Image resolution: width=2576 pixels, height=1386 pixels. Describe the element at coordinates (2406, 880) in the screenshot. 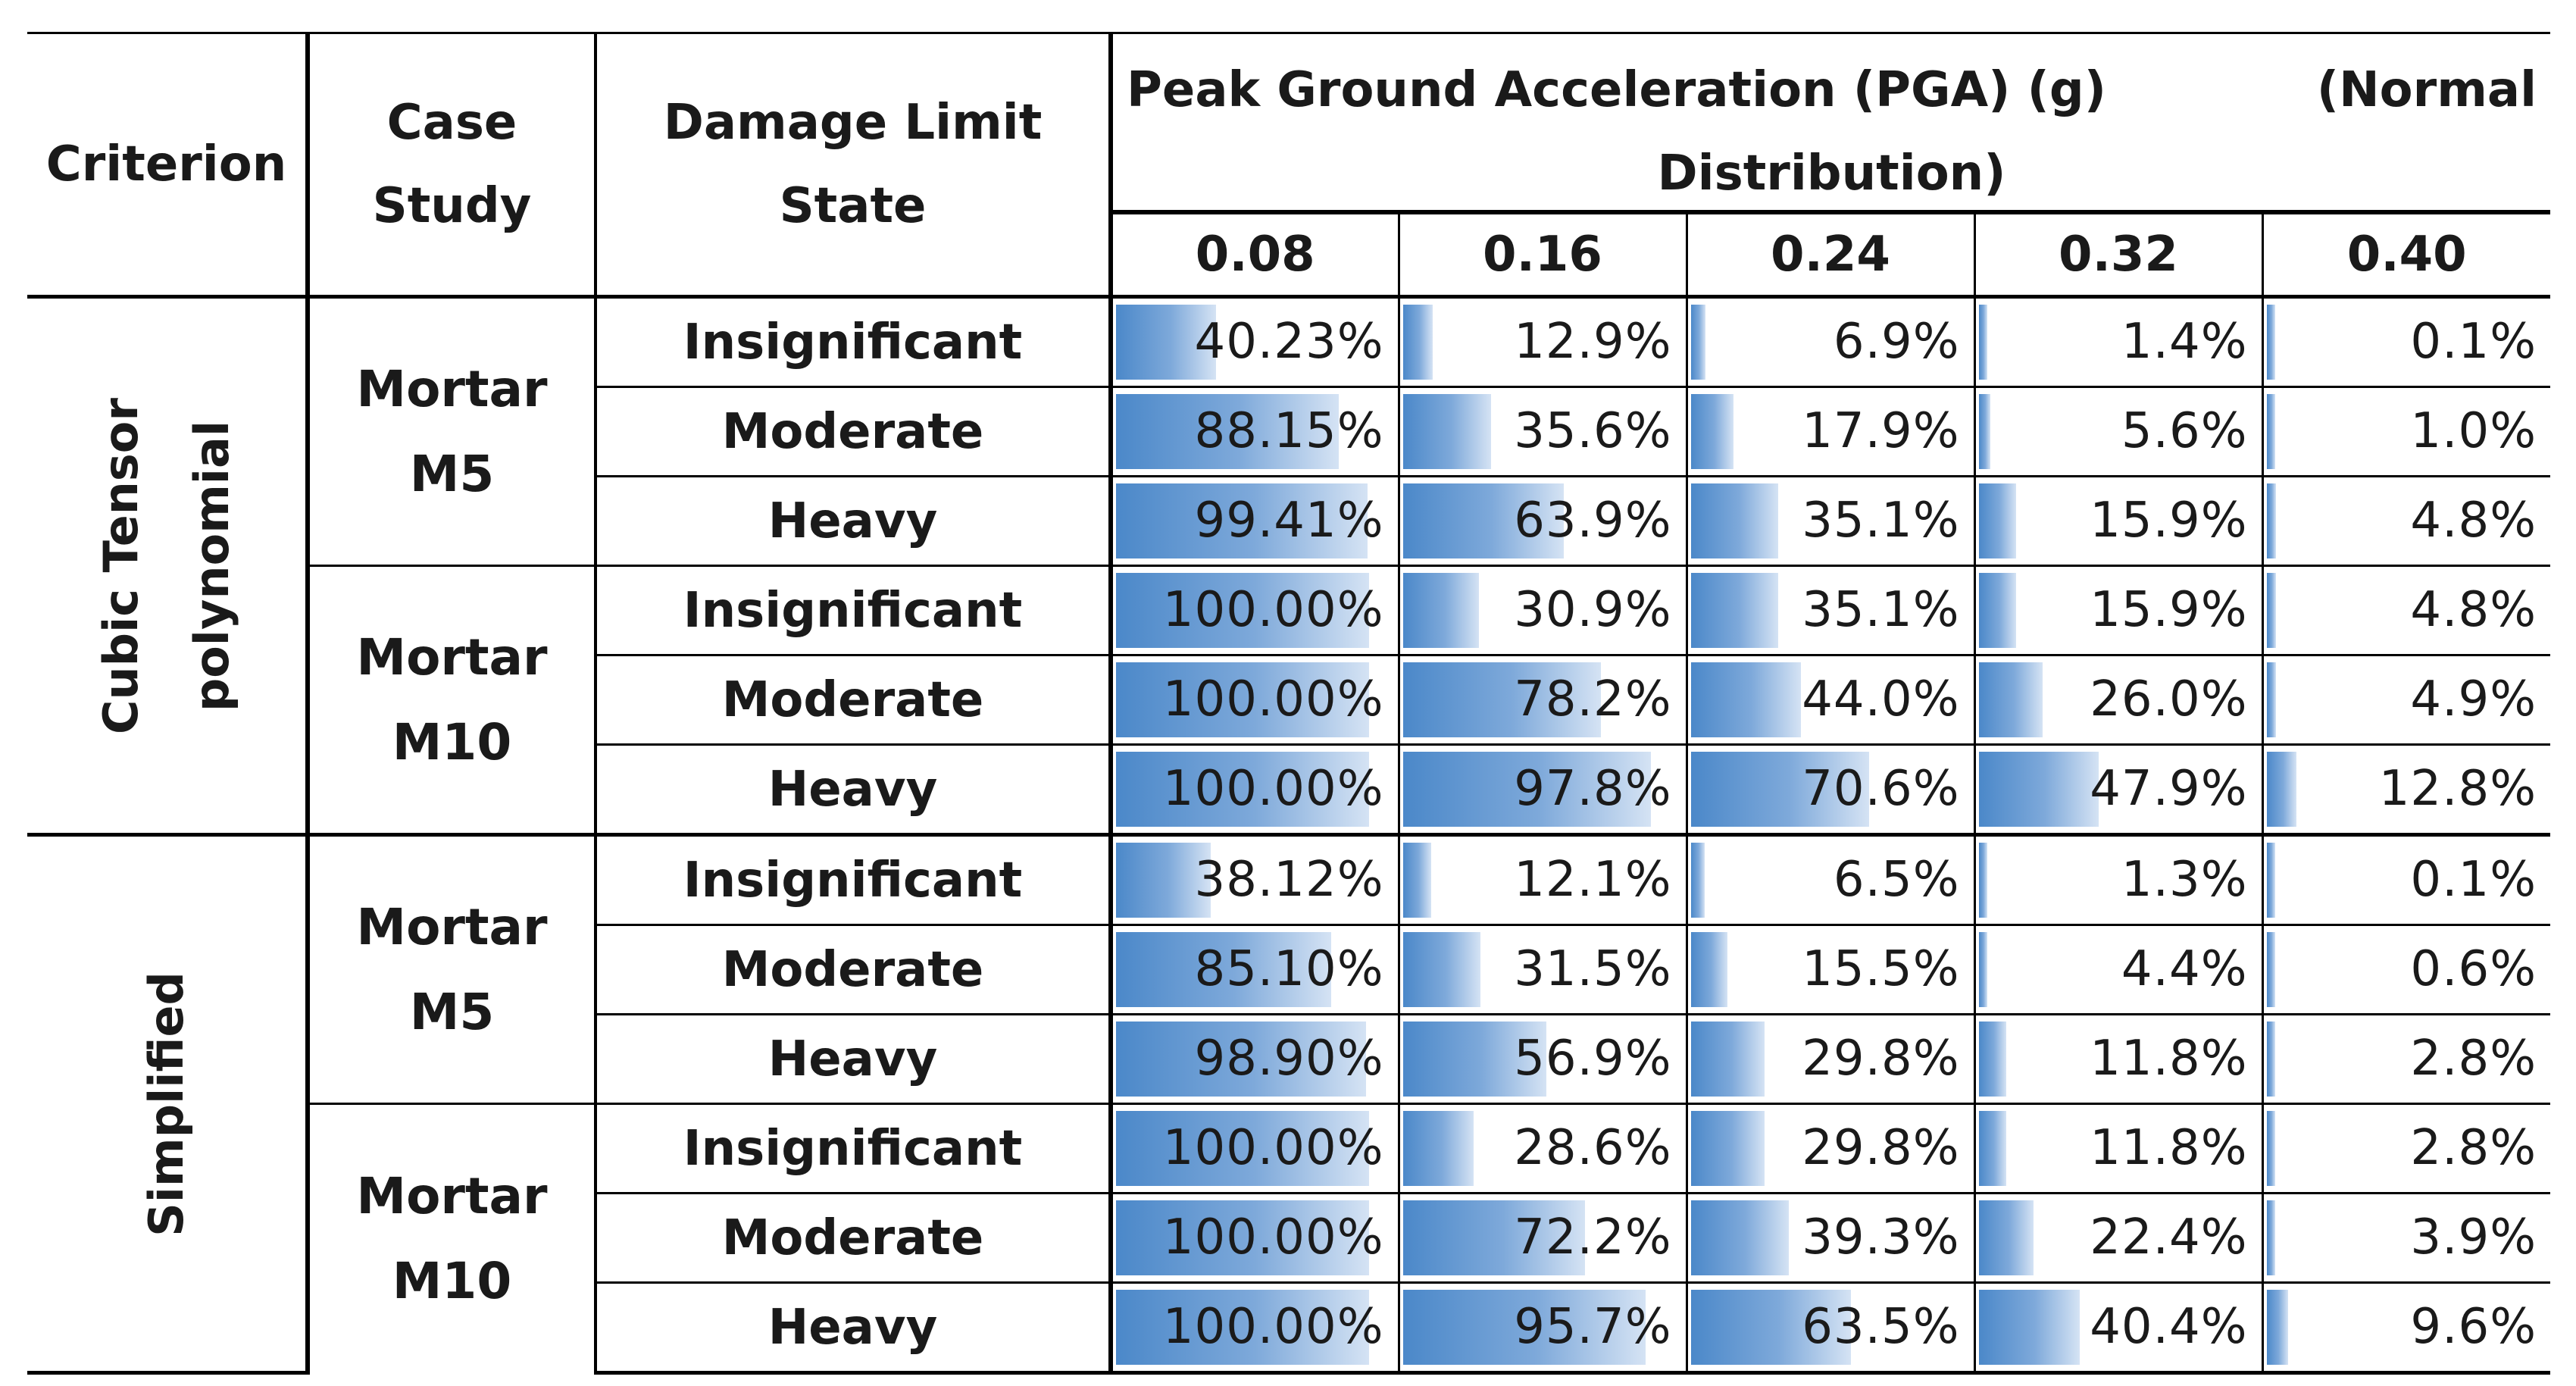

I see `probability-cell: 0.1%` at that location.